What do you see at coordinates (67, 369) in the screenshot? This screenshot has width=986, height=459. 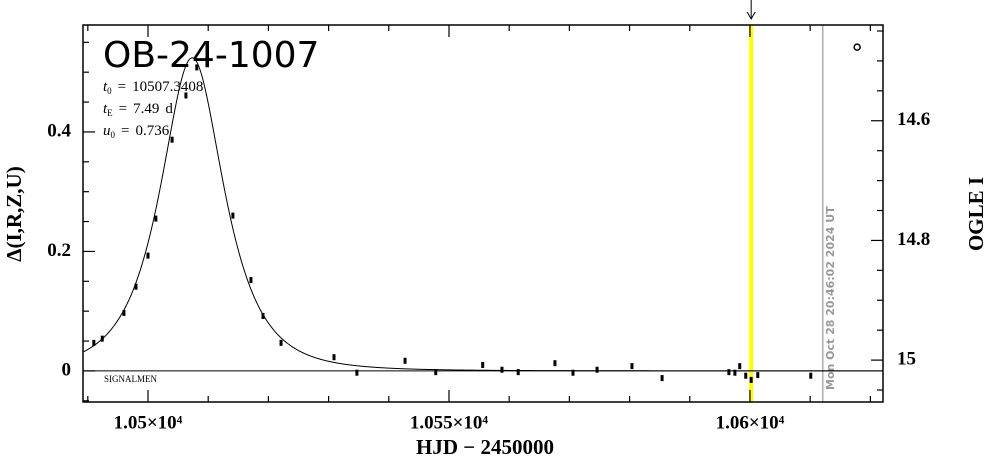 I see `y-tick-label: 0` at bounding box center [67, 369].